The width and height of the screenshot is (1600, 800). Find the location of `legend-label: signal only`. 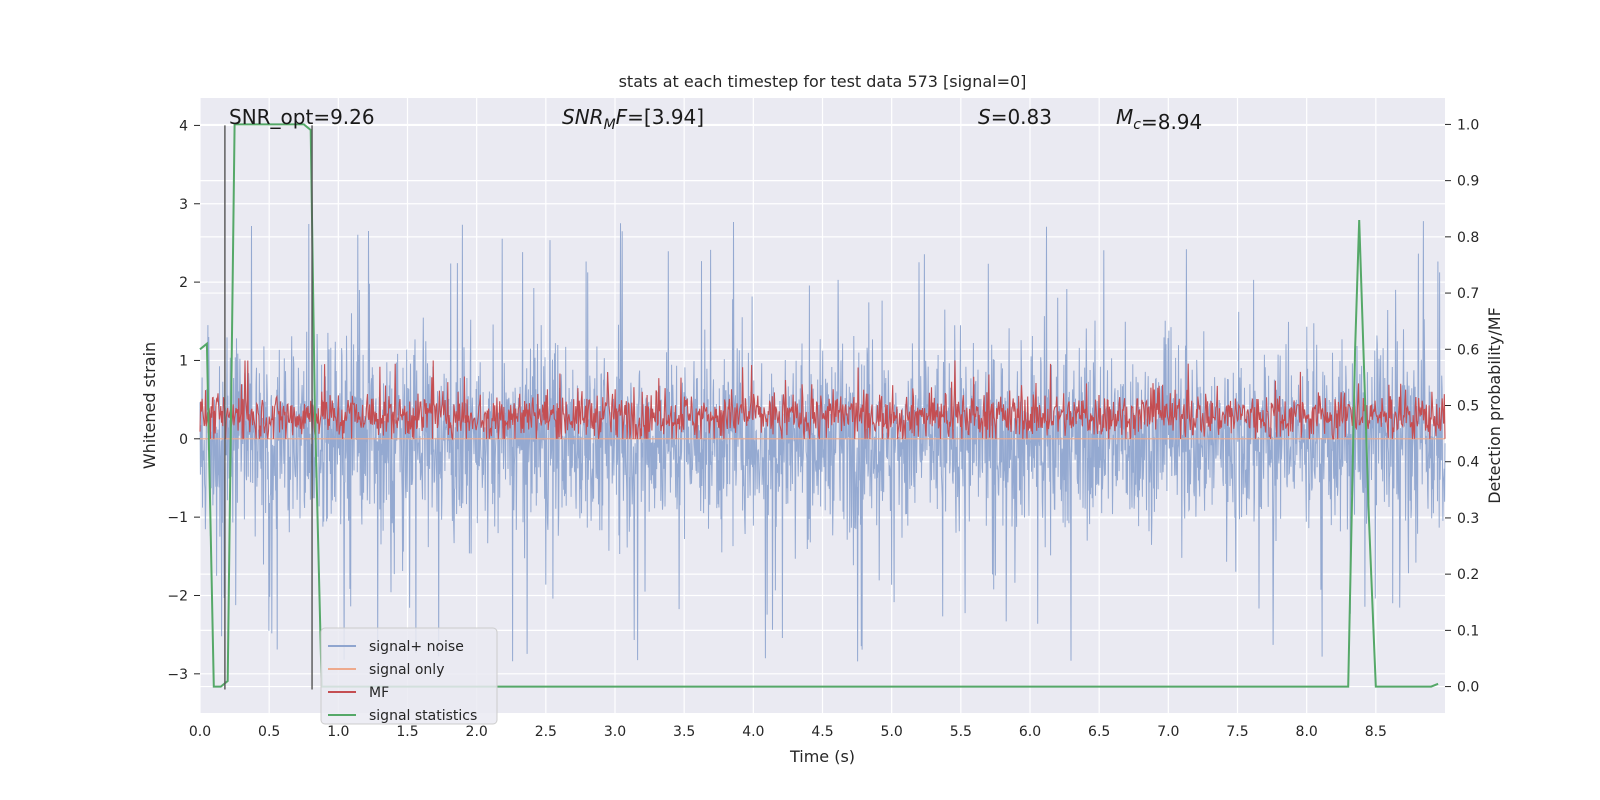

legend-label: signal only is located at coordinates (406, 670).